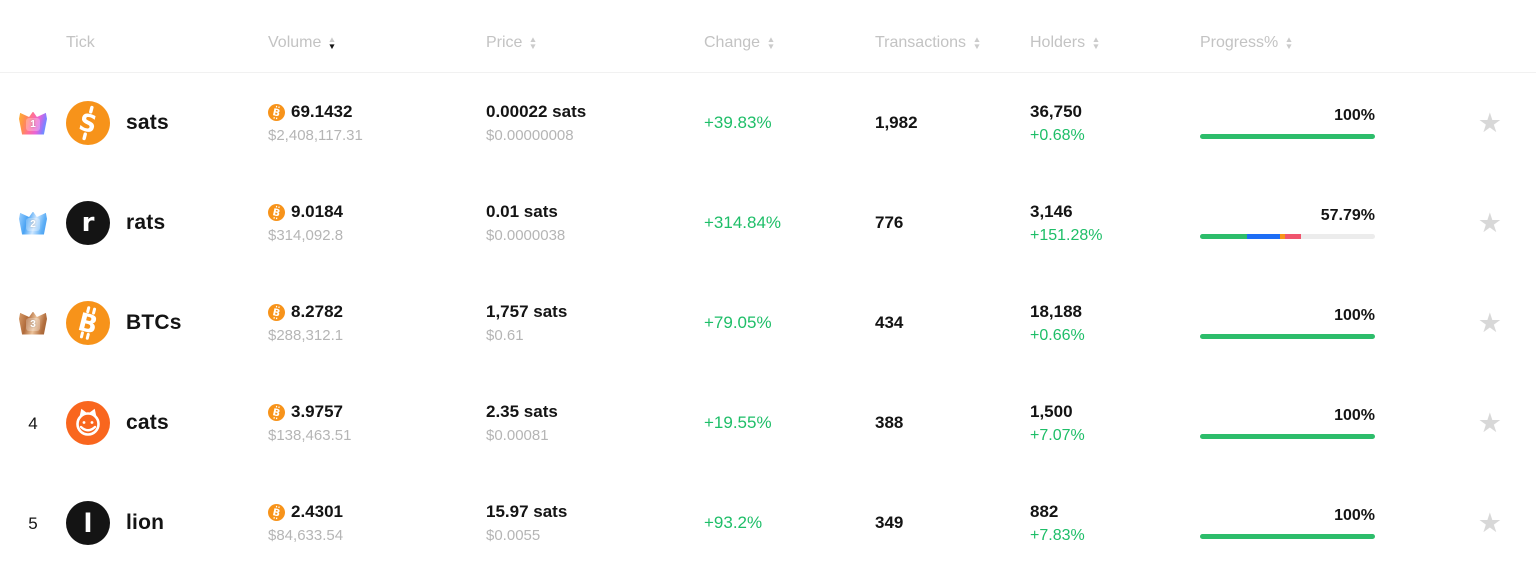 Image resolution: width=1536 pixels, height=573 pixels. What do you see at coordinates (595, 212) in the screenshot?
I see `price-sats: 0.01 sats` at bounding box center [595, 212].